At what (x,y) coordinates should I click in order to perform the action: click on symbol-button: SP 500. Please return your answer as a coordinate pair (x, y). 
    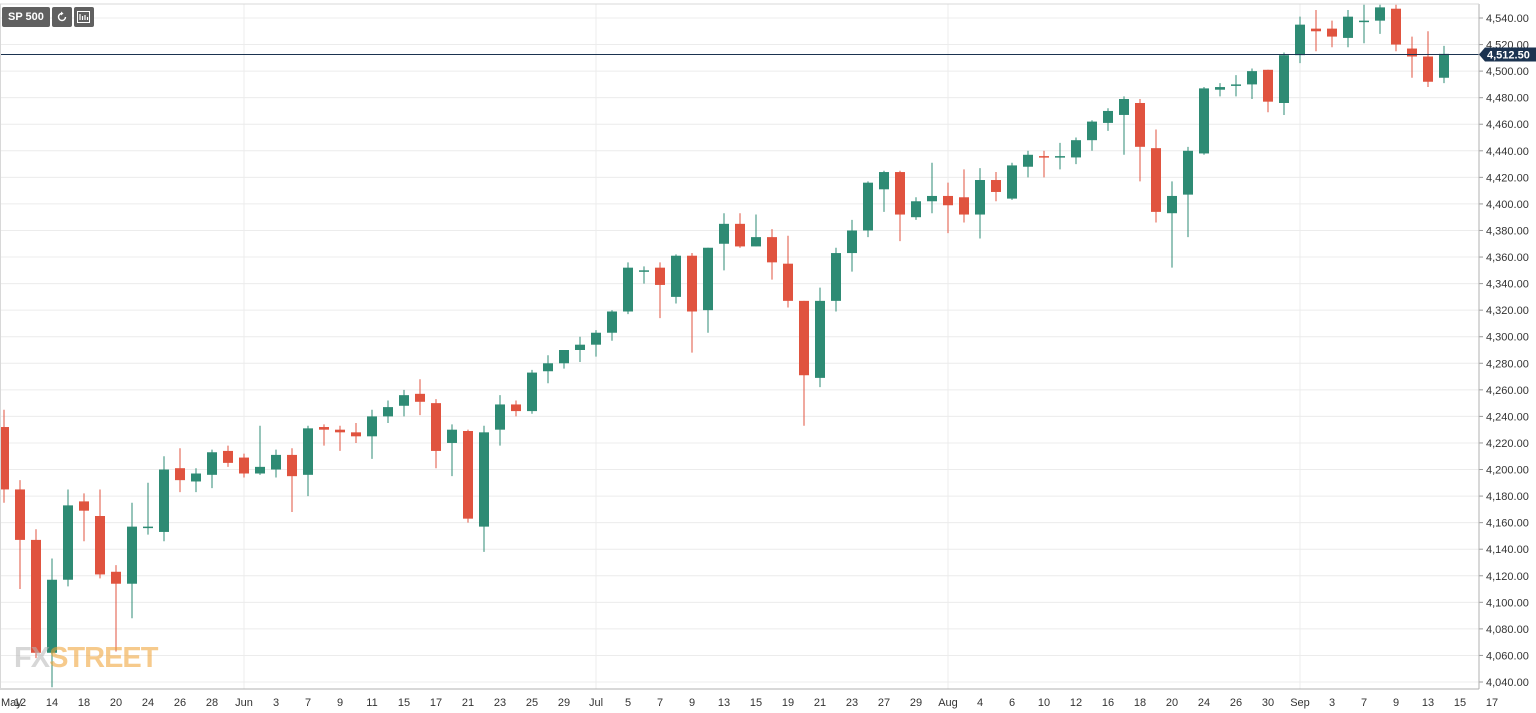
    Looking at the image, I should click on (26, 17).